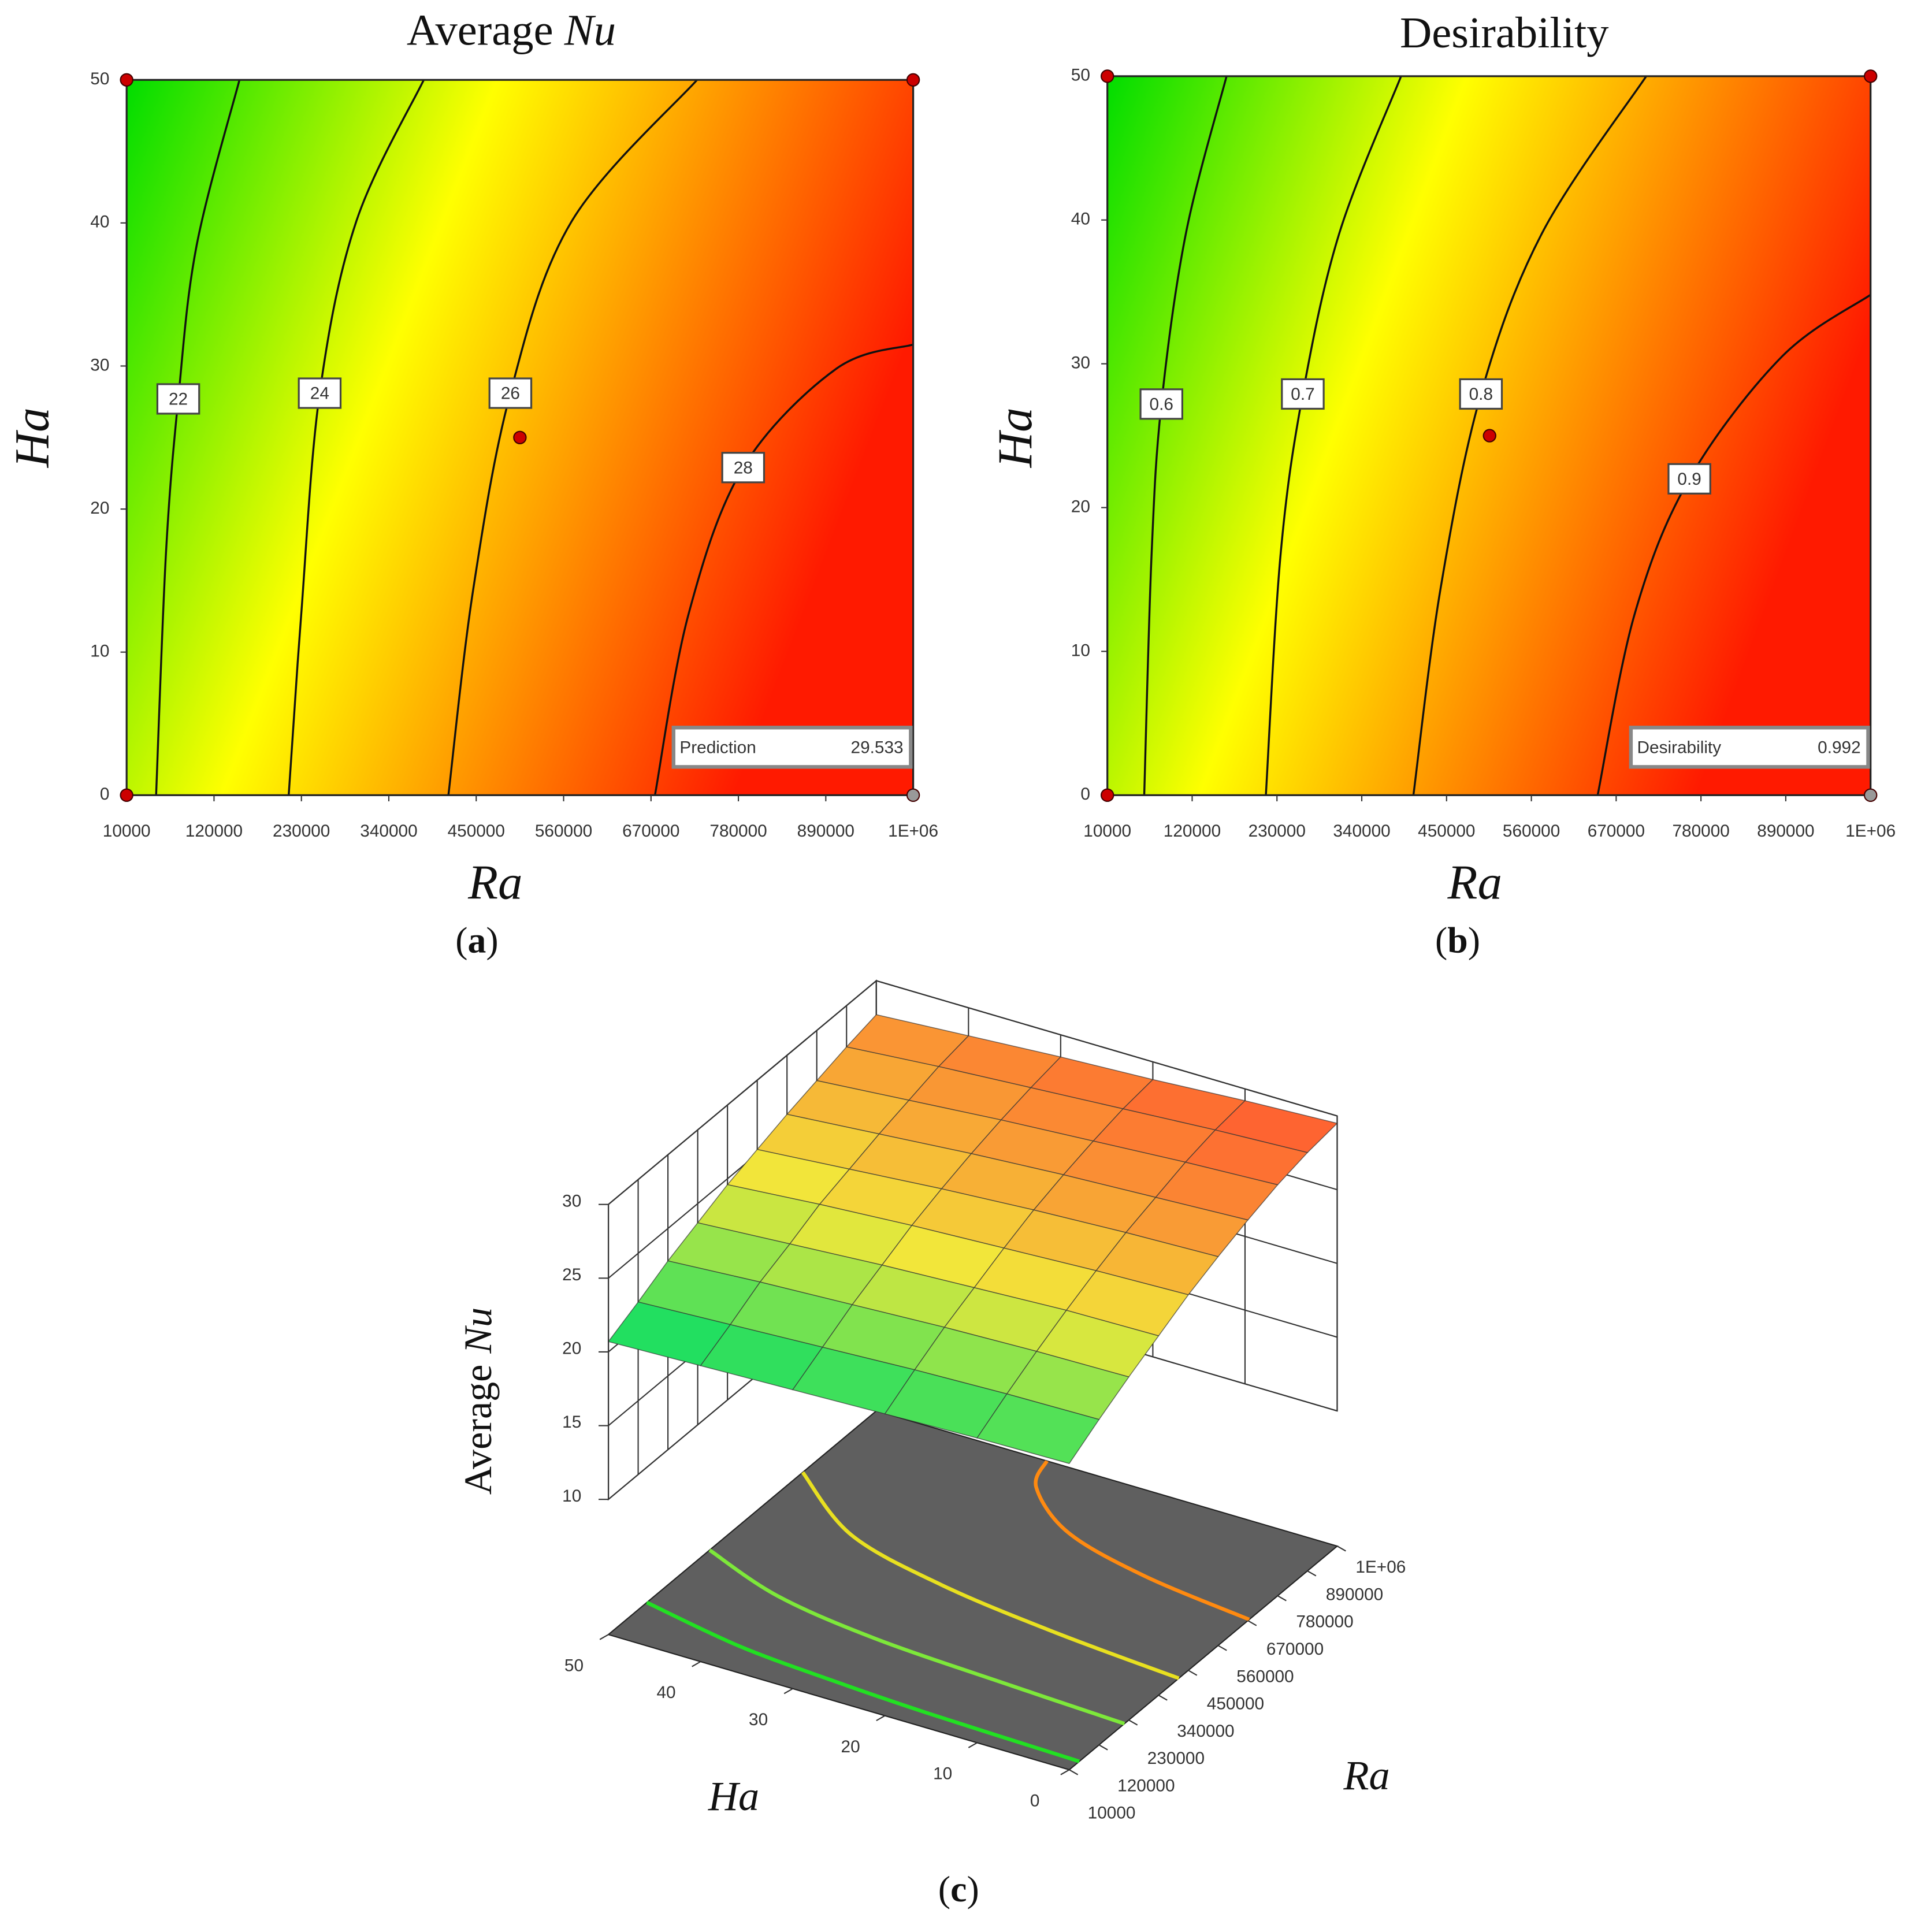 This screenshot has width=1921, height=1932. Describe the element at coordinates (590, 29) in the screenshot. I see `text-part: Nu` at that location.